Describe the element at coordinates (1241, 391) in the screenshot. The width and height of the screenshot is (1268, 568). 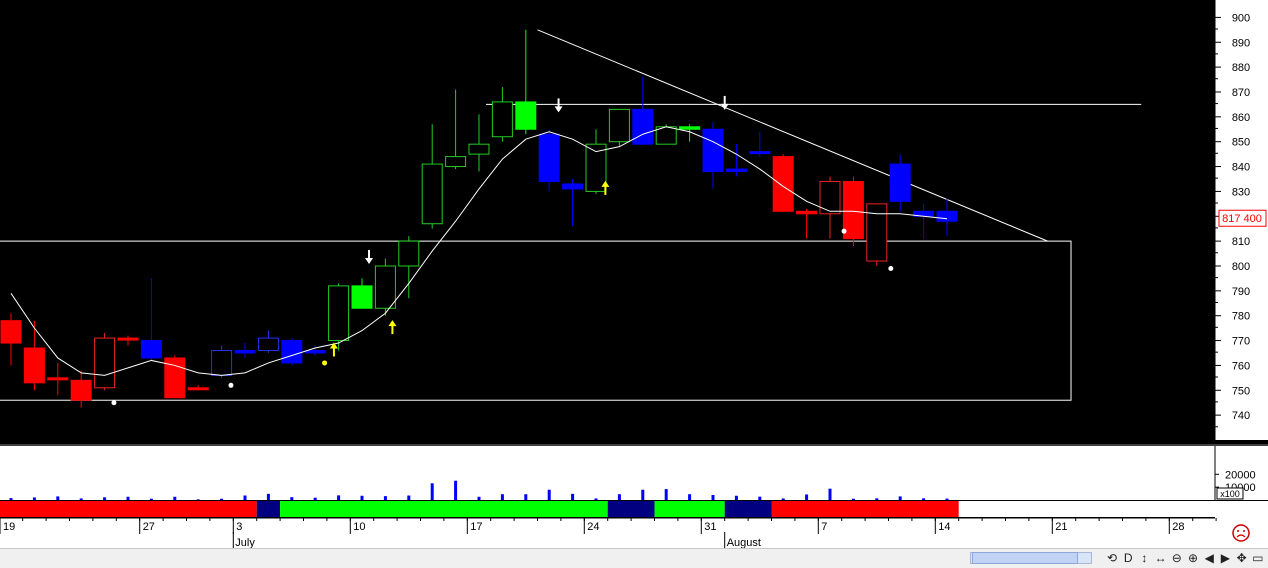
I see `price-axis-label: 750` at that location.